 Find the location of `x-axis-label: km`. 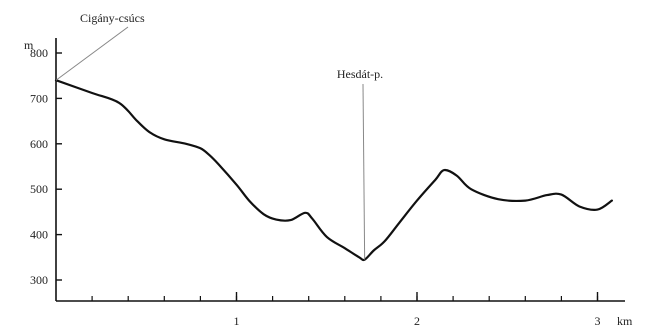

x-axis-label: km is located at coordinates (625, 321).